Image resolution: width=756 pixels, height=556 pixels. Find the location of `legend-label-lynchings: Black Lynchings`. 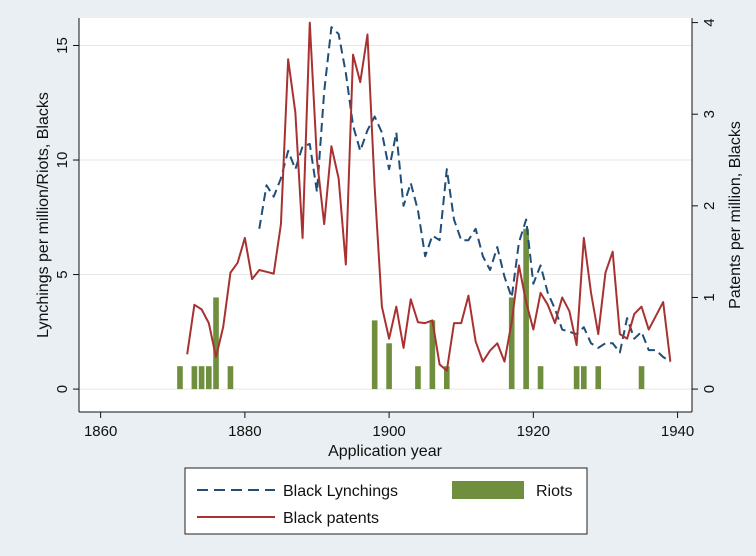

legend-label-lynchings: Black Lynchings is located at coordinates (340, 491).